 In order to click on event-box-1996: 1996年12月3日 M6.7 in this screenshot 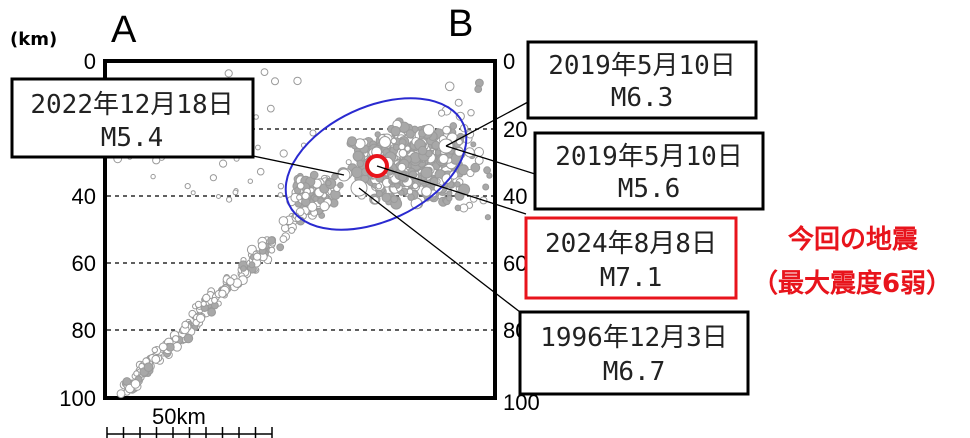, I will do `click(634, 353)`.